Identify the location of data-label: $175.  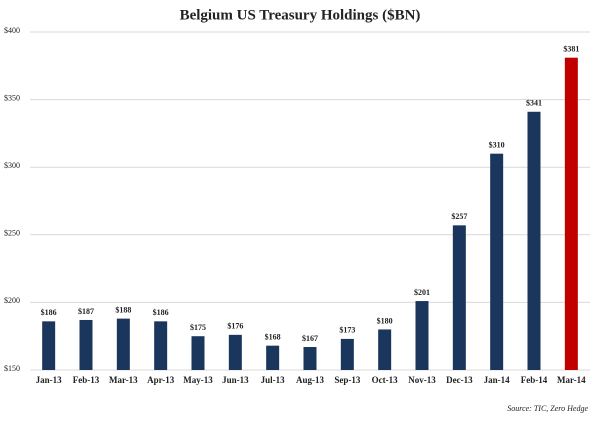
(198, 327).